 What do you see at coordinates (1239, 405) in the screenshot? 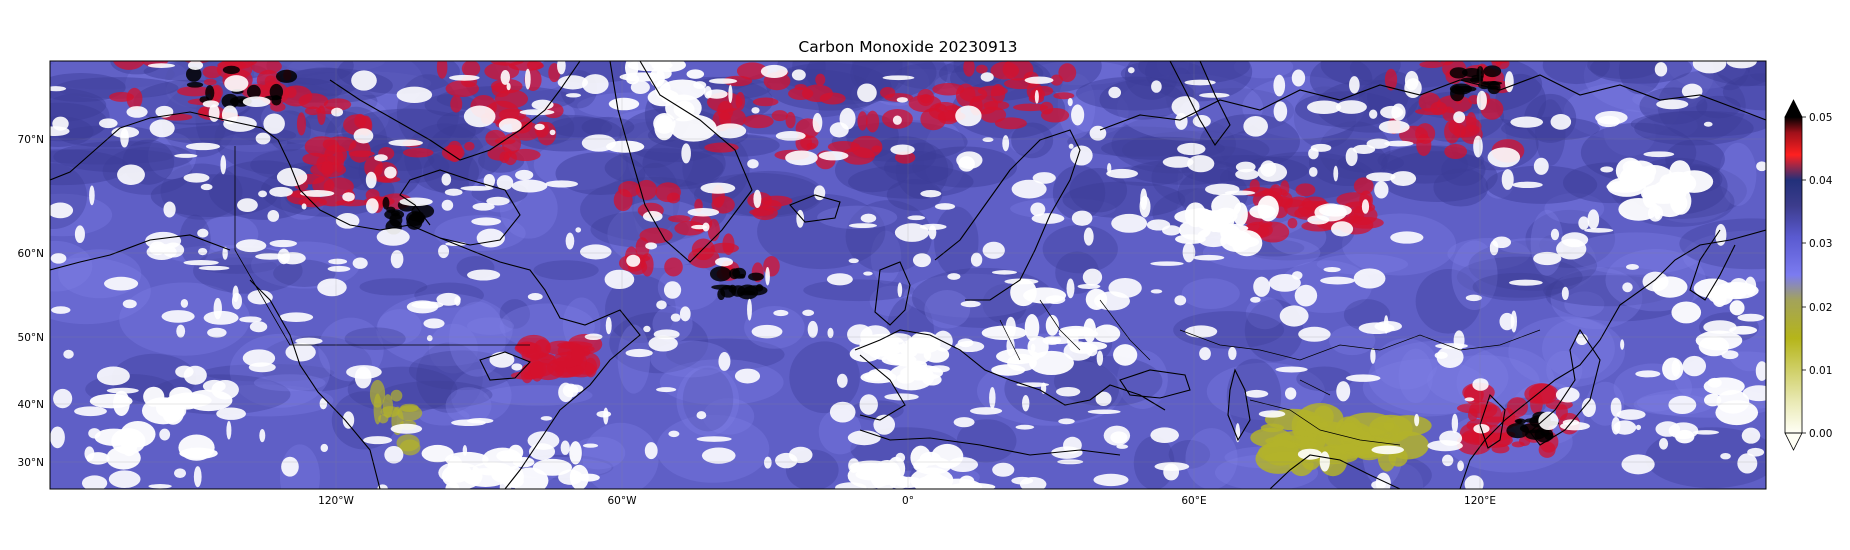
I see `coastline-caspian` at bounding box center [1239, 405].